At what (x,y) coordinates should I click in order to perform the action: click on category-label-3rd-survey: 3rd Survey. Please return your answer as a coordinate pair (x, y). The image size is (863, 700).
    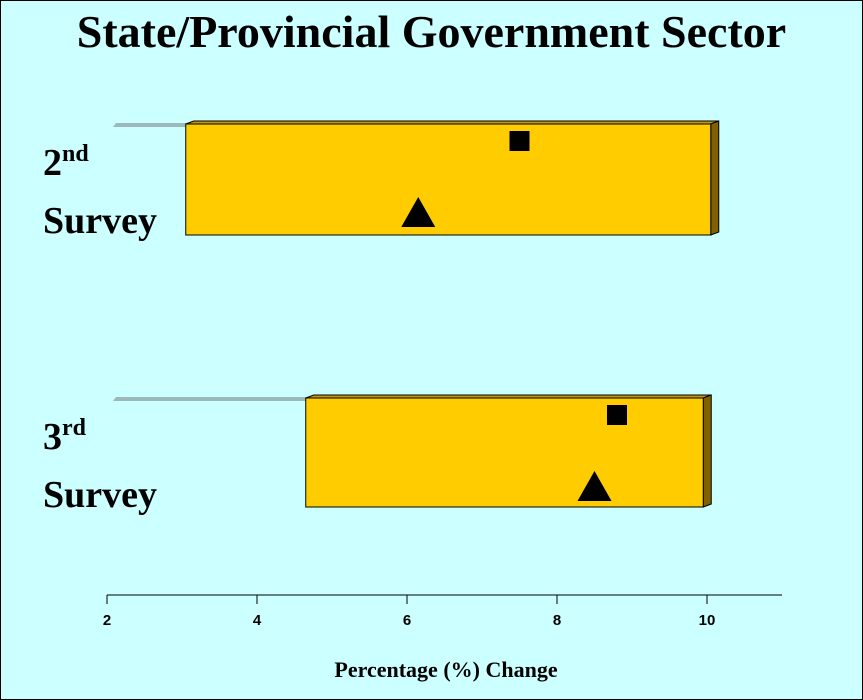
    Looking at the image, I should click on (100, 465).